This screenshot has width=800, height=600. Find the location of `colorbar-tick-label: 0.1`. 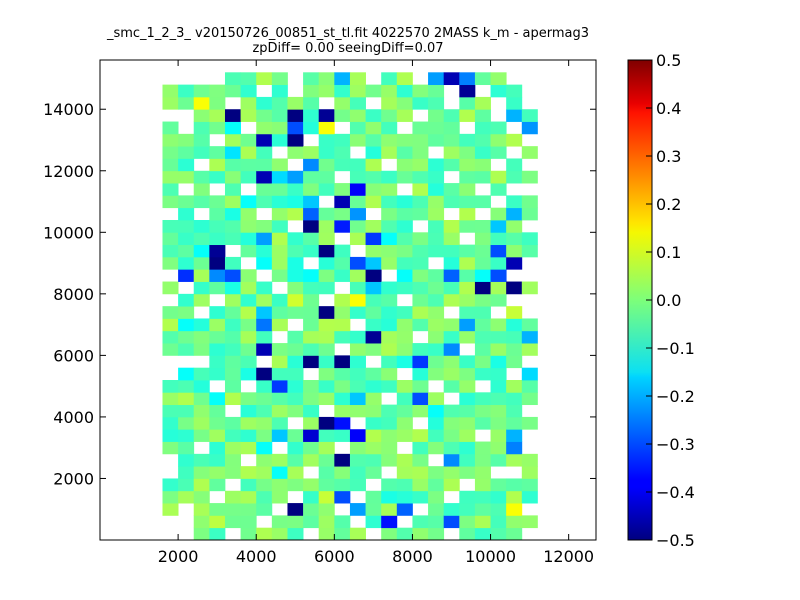

colorbar-tick-label: 0.1 is located at coordinates (668, 252).